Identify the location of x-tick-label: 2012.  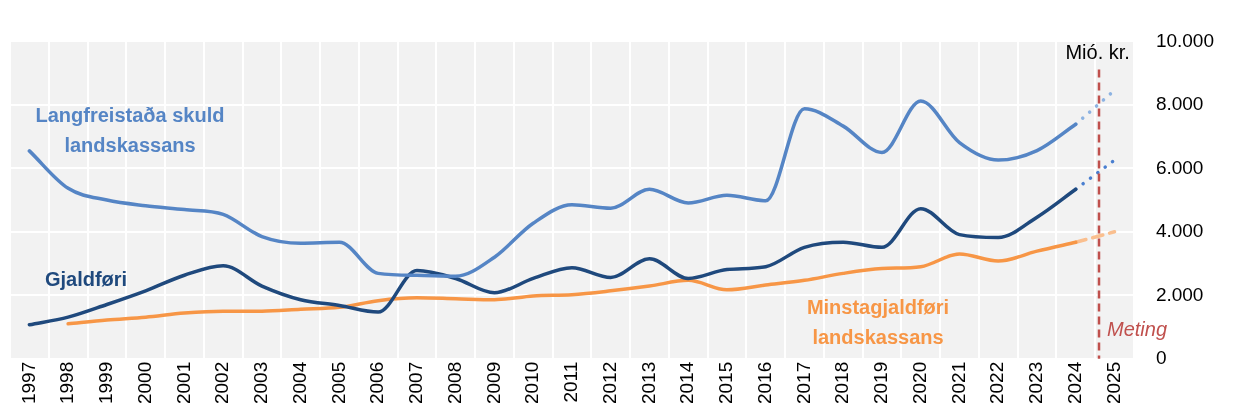
(609, 383).